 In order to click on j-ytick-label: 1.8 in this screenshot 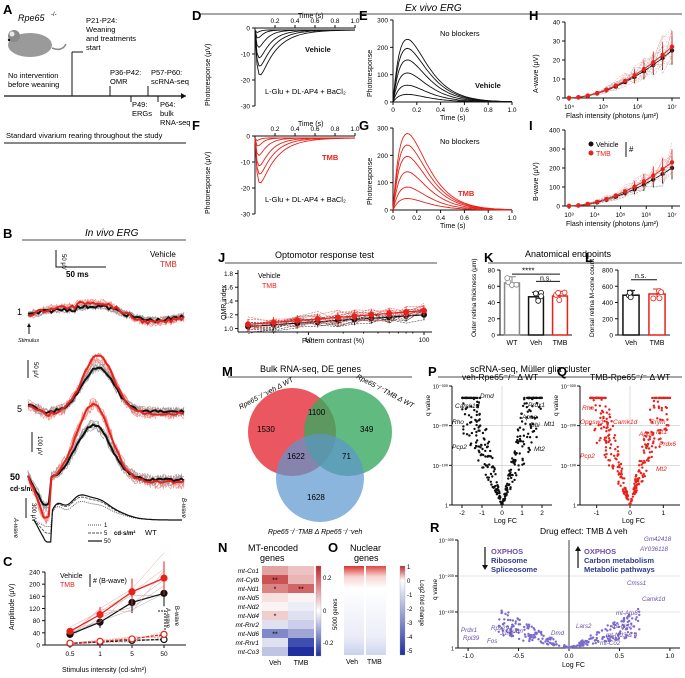, I will do `click(228, 274)`.